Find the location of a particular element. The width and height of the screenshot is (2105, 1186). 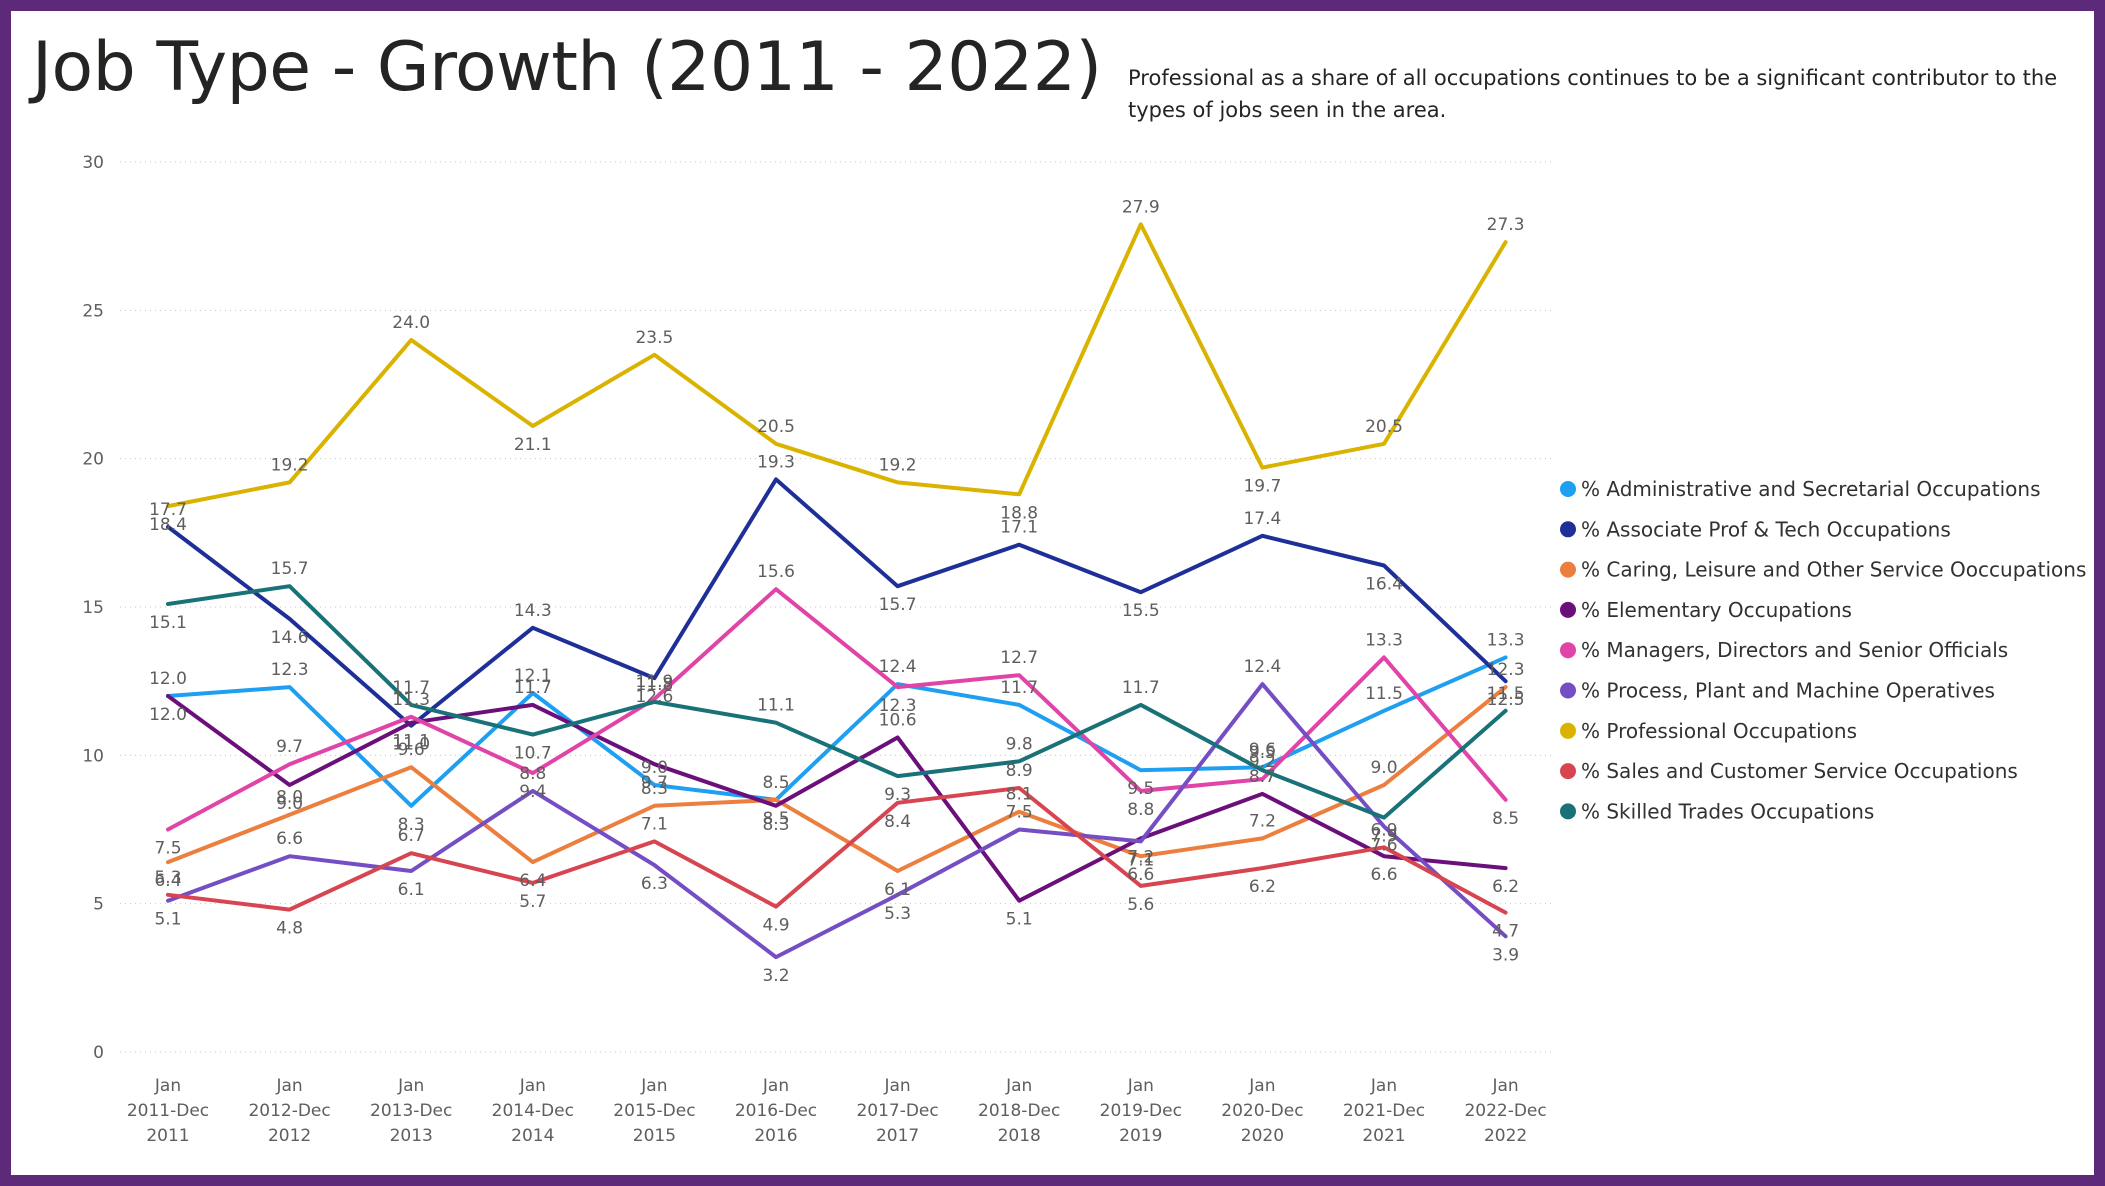

data-label: 14.3 is located at coordinates (533, 611).